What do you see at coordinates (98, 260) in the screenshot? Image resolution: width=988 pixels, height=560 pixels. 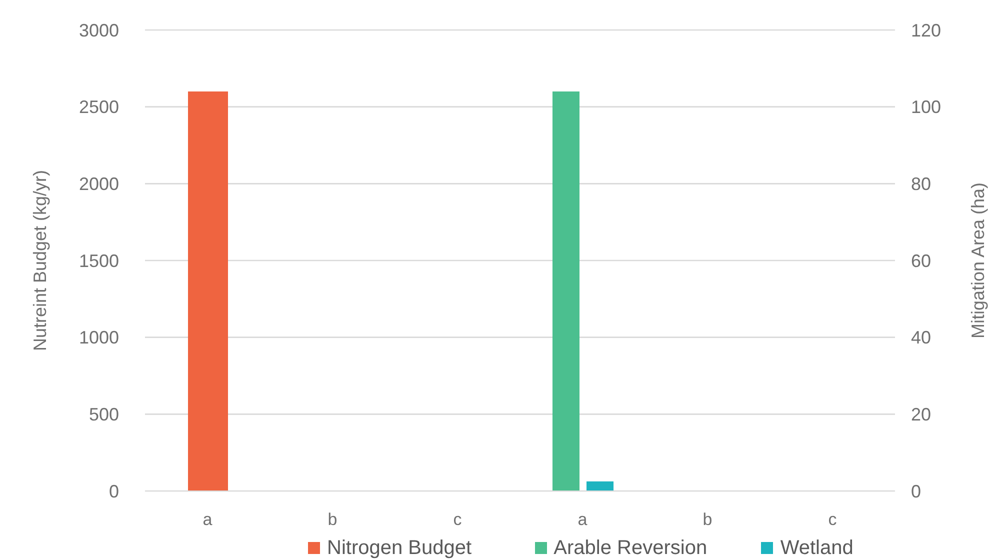 I see `y-tick-label: 1500` at bounding box center [98, 260].